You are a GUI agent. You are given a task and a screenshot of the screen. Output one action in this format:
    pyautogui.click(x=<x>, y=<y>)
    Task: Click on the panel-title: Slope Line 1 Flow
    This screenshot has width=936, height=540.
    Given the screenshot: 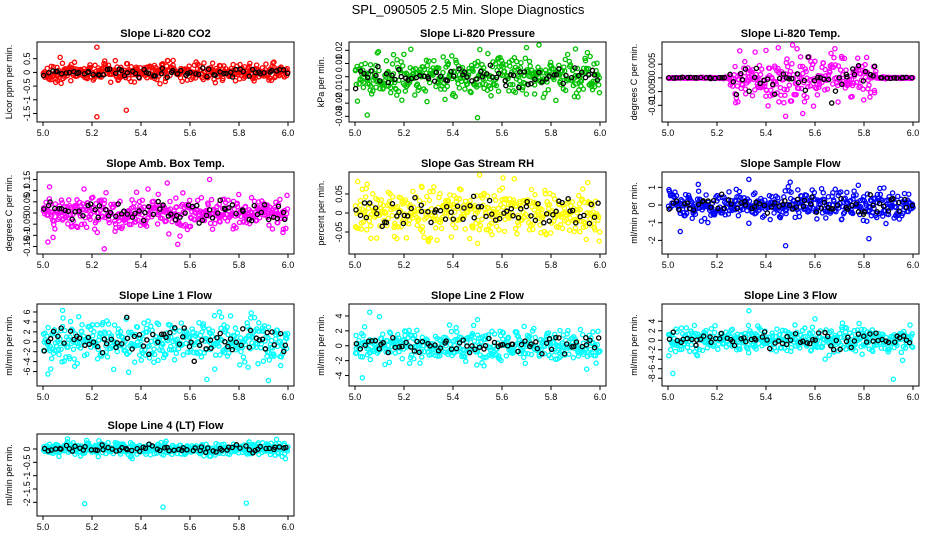 What is the action you would take?
    pyautogui.click(x=165, y=296)
    